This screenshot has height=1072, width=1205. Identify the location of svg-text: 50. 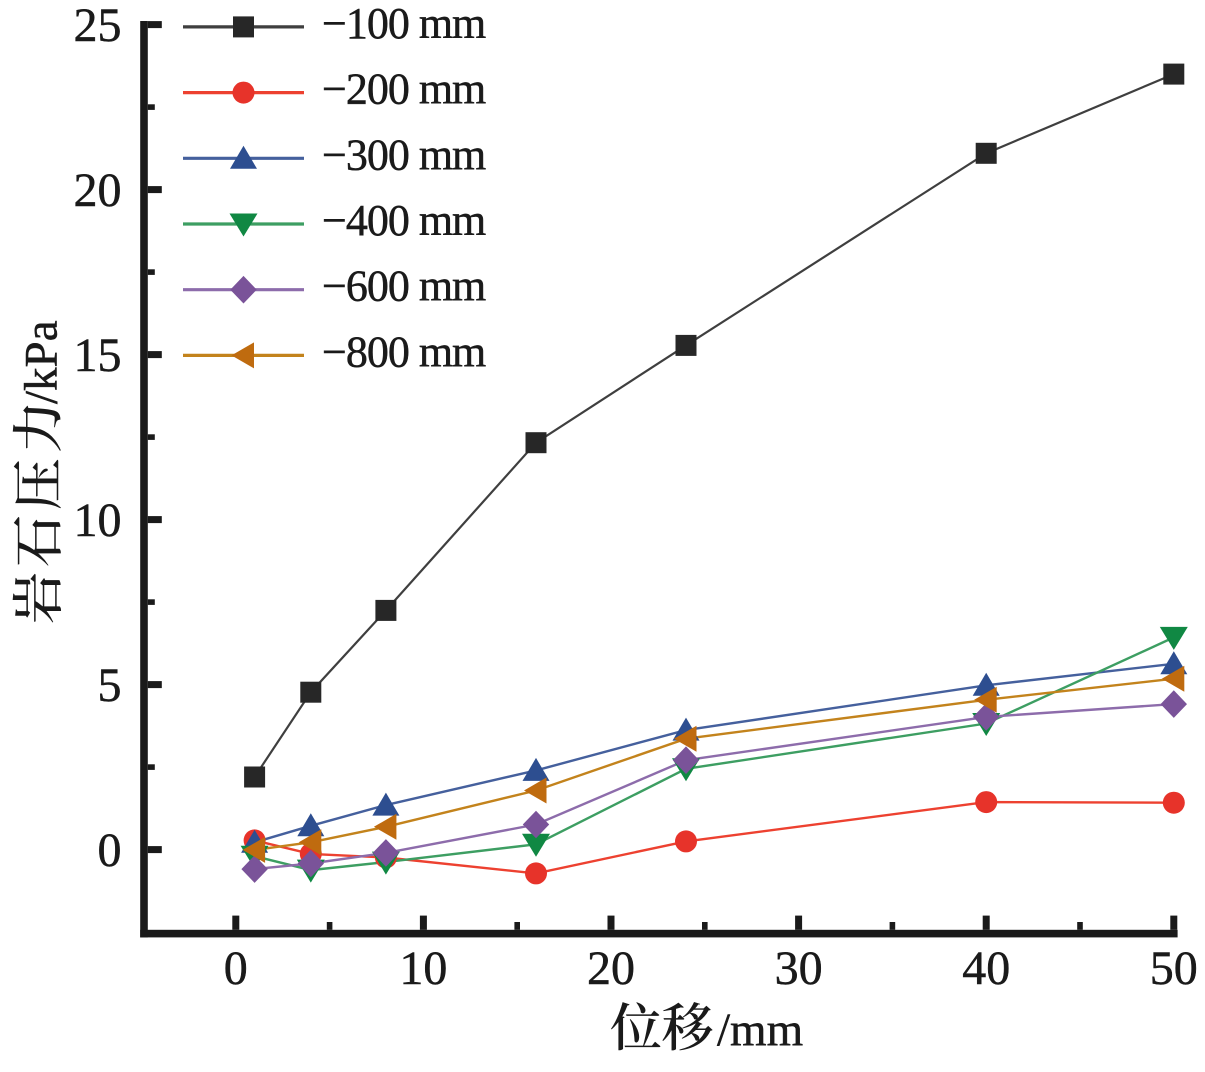
(1174, 968).